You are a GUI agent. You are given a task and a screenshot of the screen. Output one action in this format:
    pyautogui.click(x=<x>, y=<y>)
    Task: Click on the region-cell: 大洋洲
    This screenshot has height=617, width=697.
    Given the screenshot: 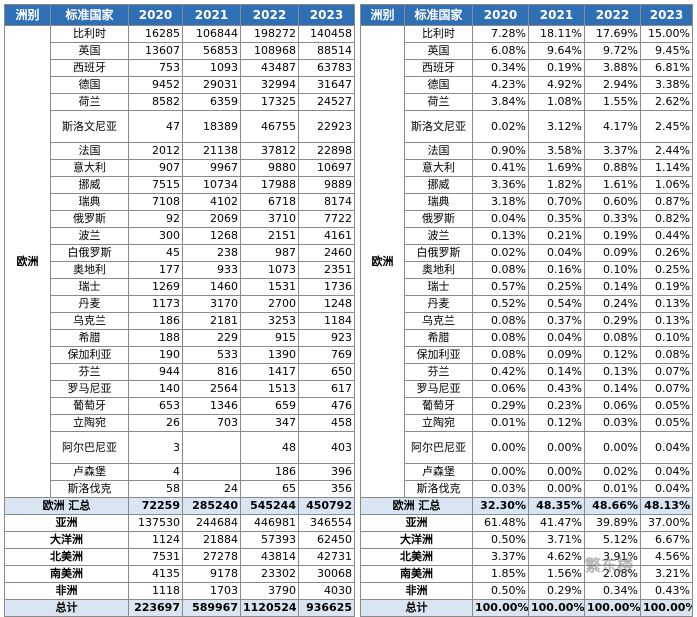 What is the action you would take?
    pyautogui.click(x=416, y=540)
    